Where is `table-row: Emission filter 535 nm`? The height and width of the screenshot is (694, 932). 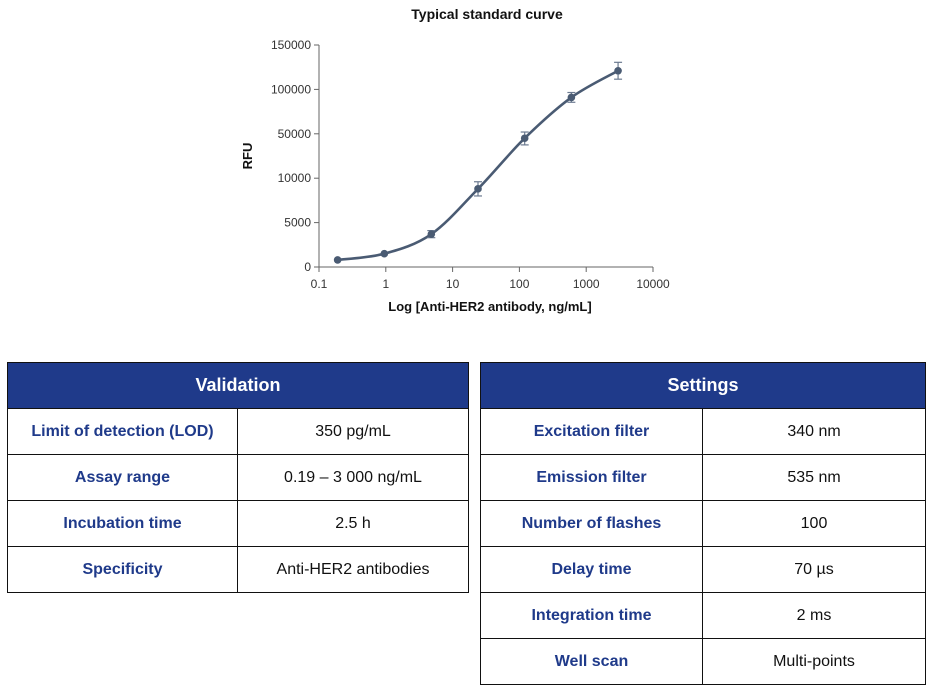
table-row: Emission filter 535 nm is located at coordinates (703, 477).